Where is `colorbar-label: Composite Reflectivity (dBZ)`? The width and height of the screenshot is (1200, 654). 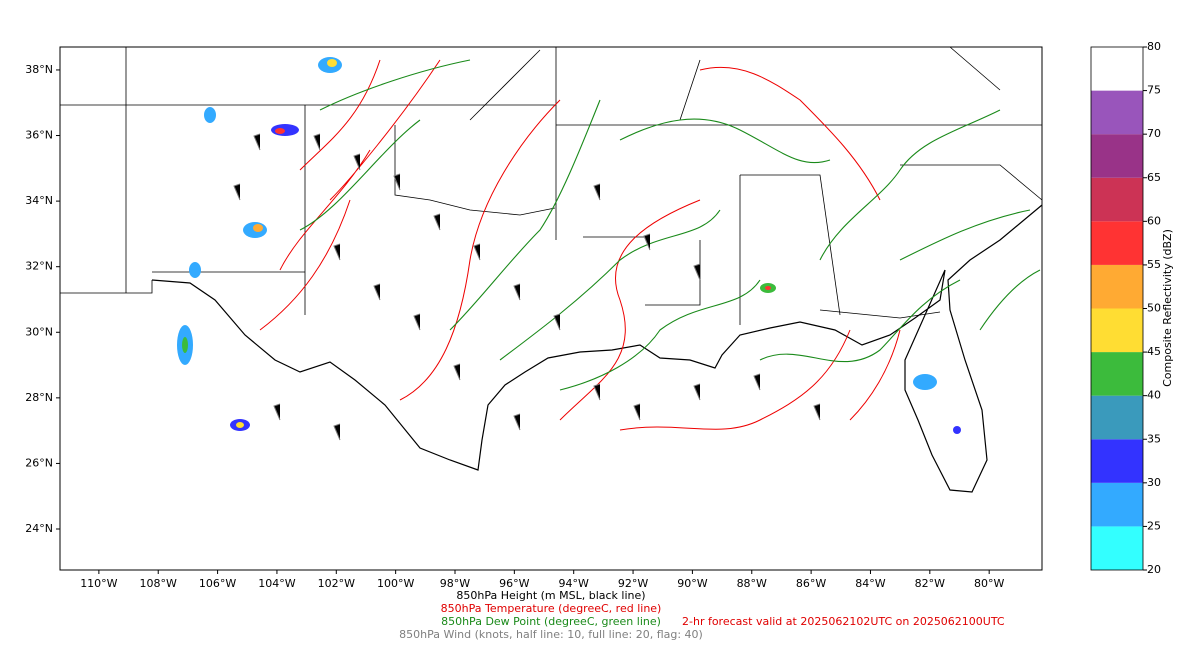
colorbar-label: Composite Reflectivity (dBZ) is located at coordinates (1167, 308).